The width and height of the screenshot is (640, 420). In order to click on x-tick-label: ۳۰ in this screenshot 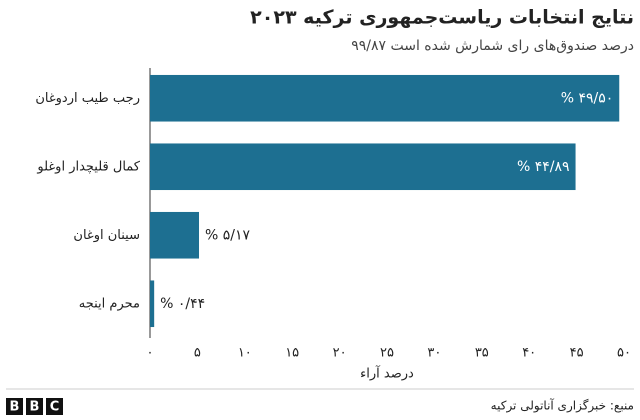, I will do `click(434, 353)`.